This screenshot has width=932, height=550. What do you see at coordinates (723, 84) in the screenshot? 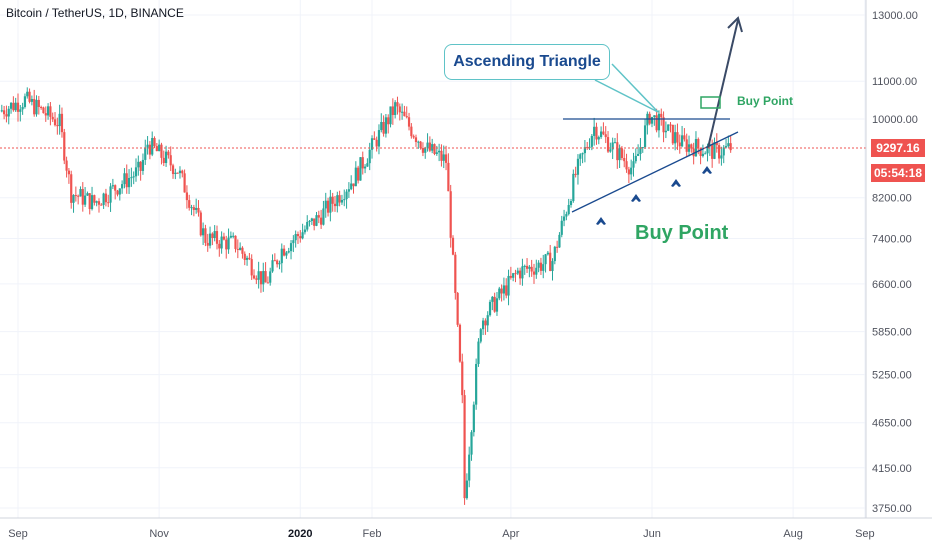
I see `breakout-arrow-line` at bounding box center [723, 84].